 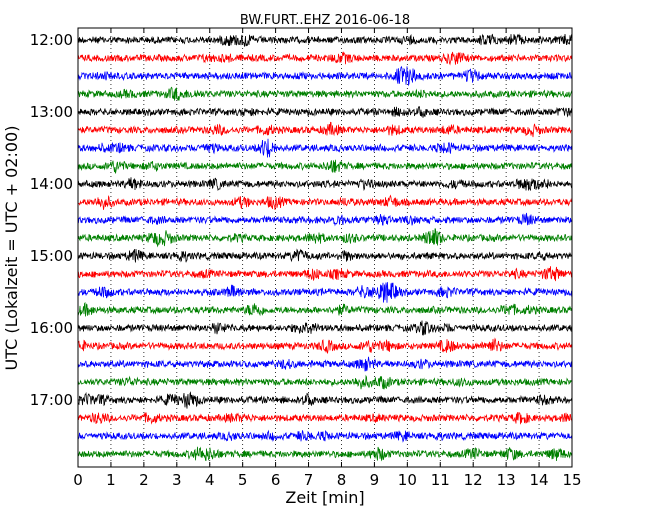 What do you see at coordinates (51, 400) in the screenshot?
I see `y-tick-label: 17:00` at bounding box center [51, 400].